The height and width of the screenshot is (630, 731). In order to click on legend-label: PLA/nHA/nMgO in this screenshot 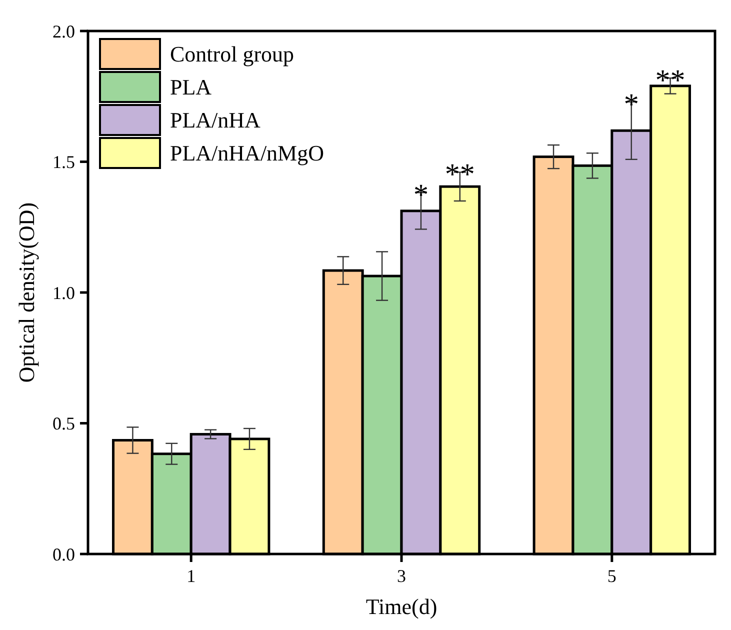, I will do `click(247, 153)`.